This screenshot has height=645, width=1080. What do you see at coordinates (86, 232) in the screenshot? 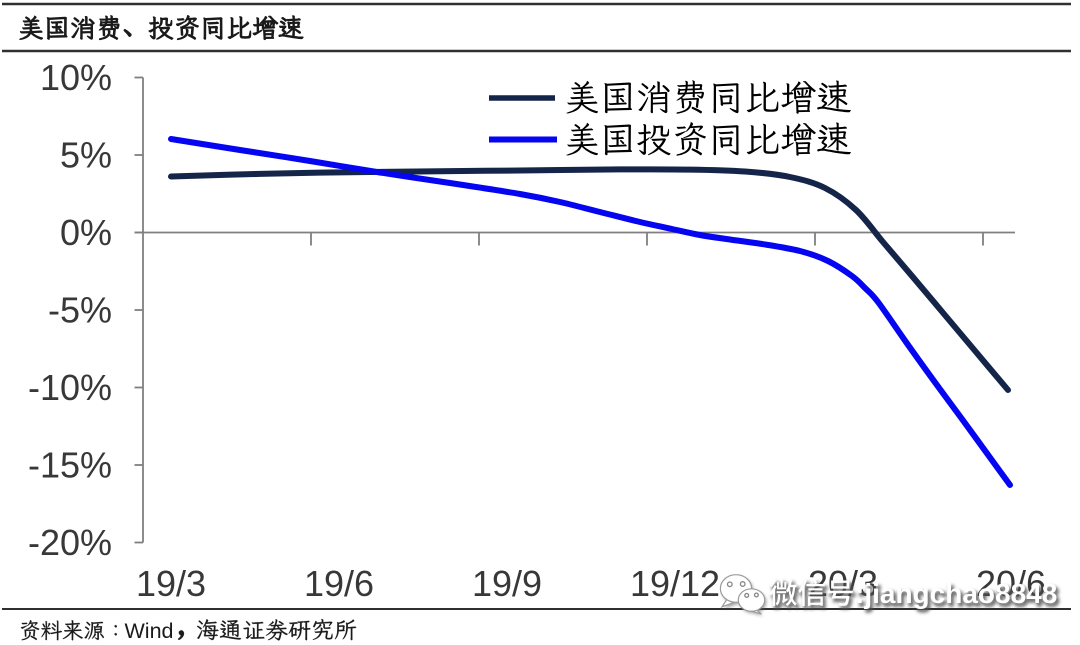
I see `svg-text: 0%` at bounding box center [86, 232].